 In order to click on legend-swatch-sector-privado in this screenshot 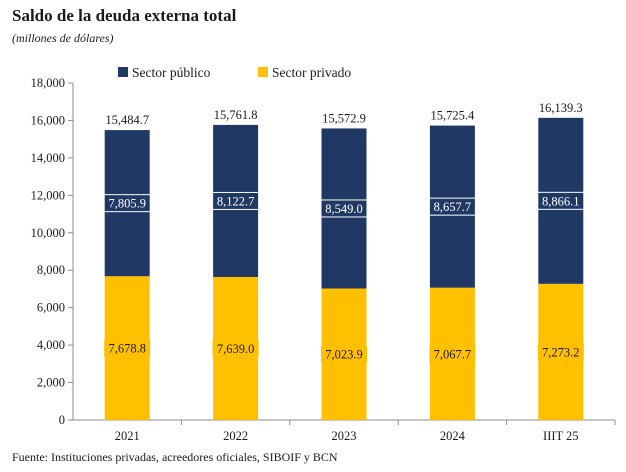, I will do `click(263, 72)`.